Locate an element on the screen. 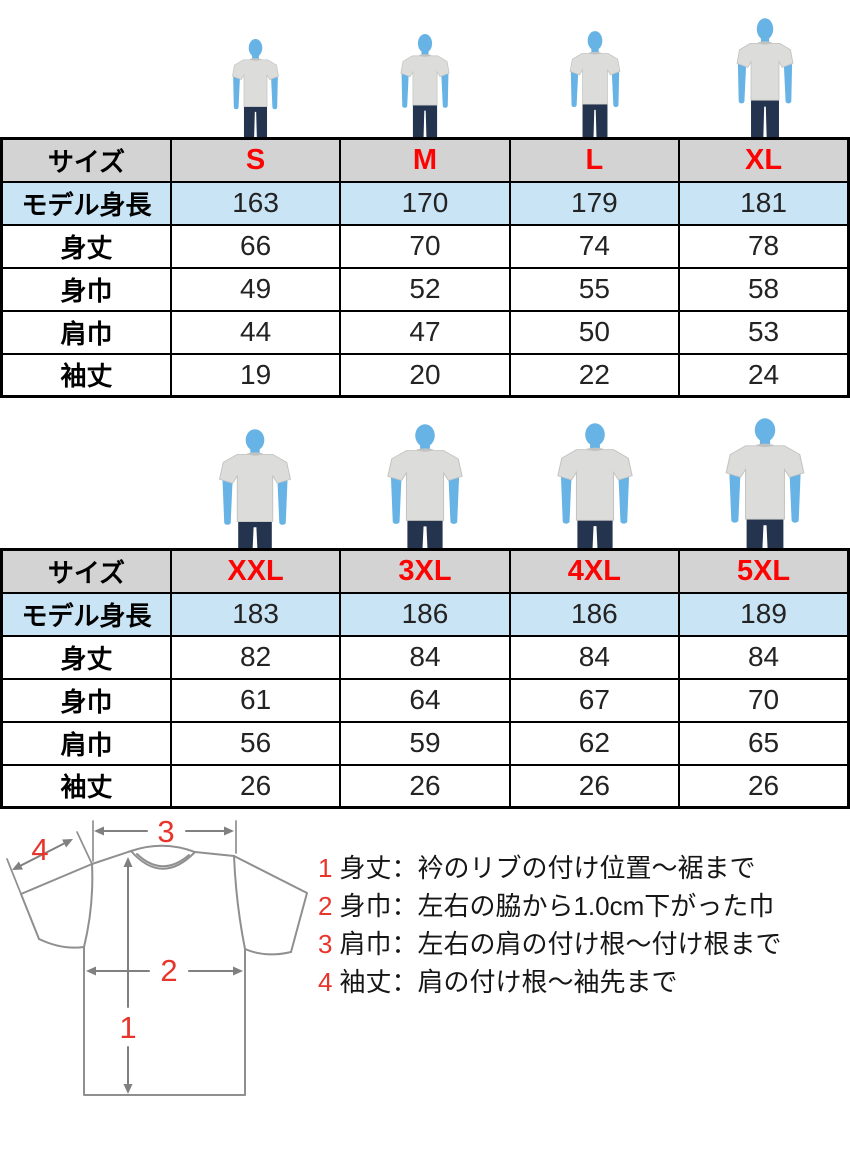  legend-line: 1 身丈：衿のリブの付け位置～裾まで is located at coordinates (549, 868).